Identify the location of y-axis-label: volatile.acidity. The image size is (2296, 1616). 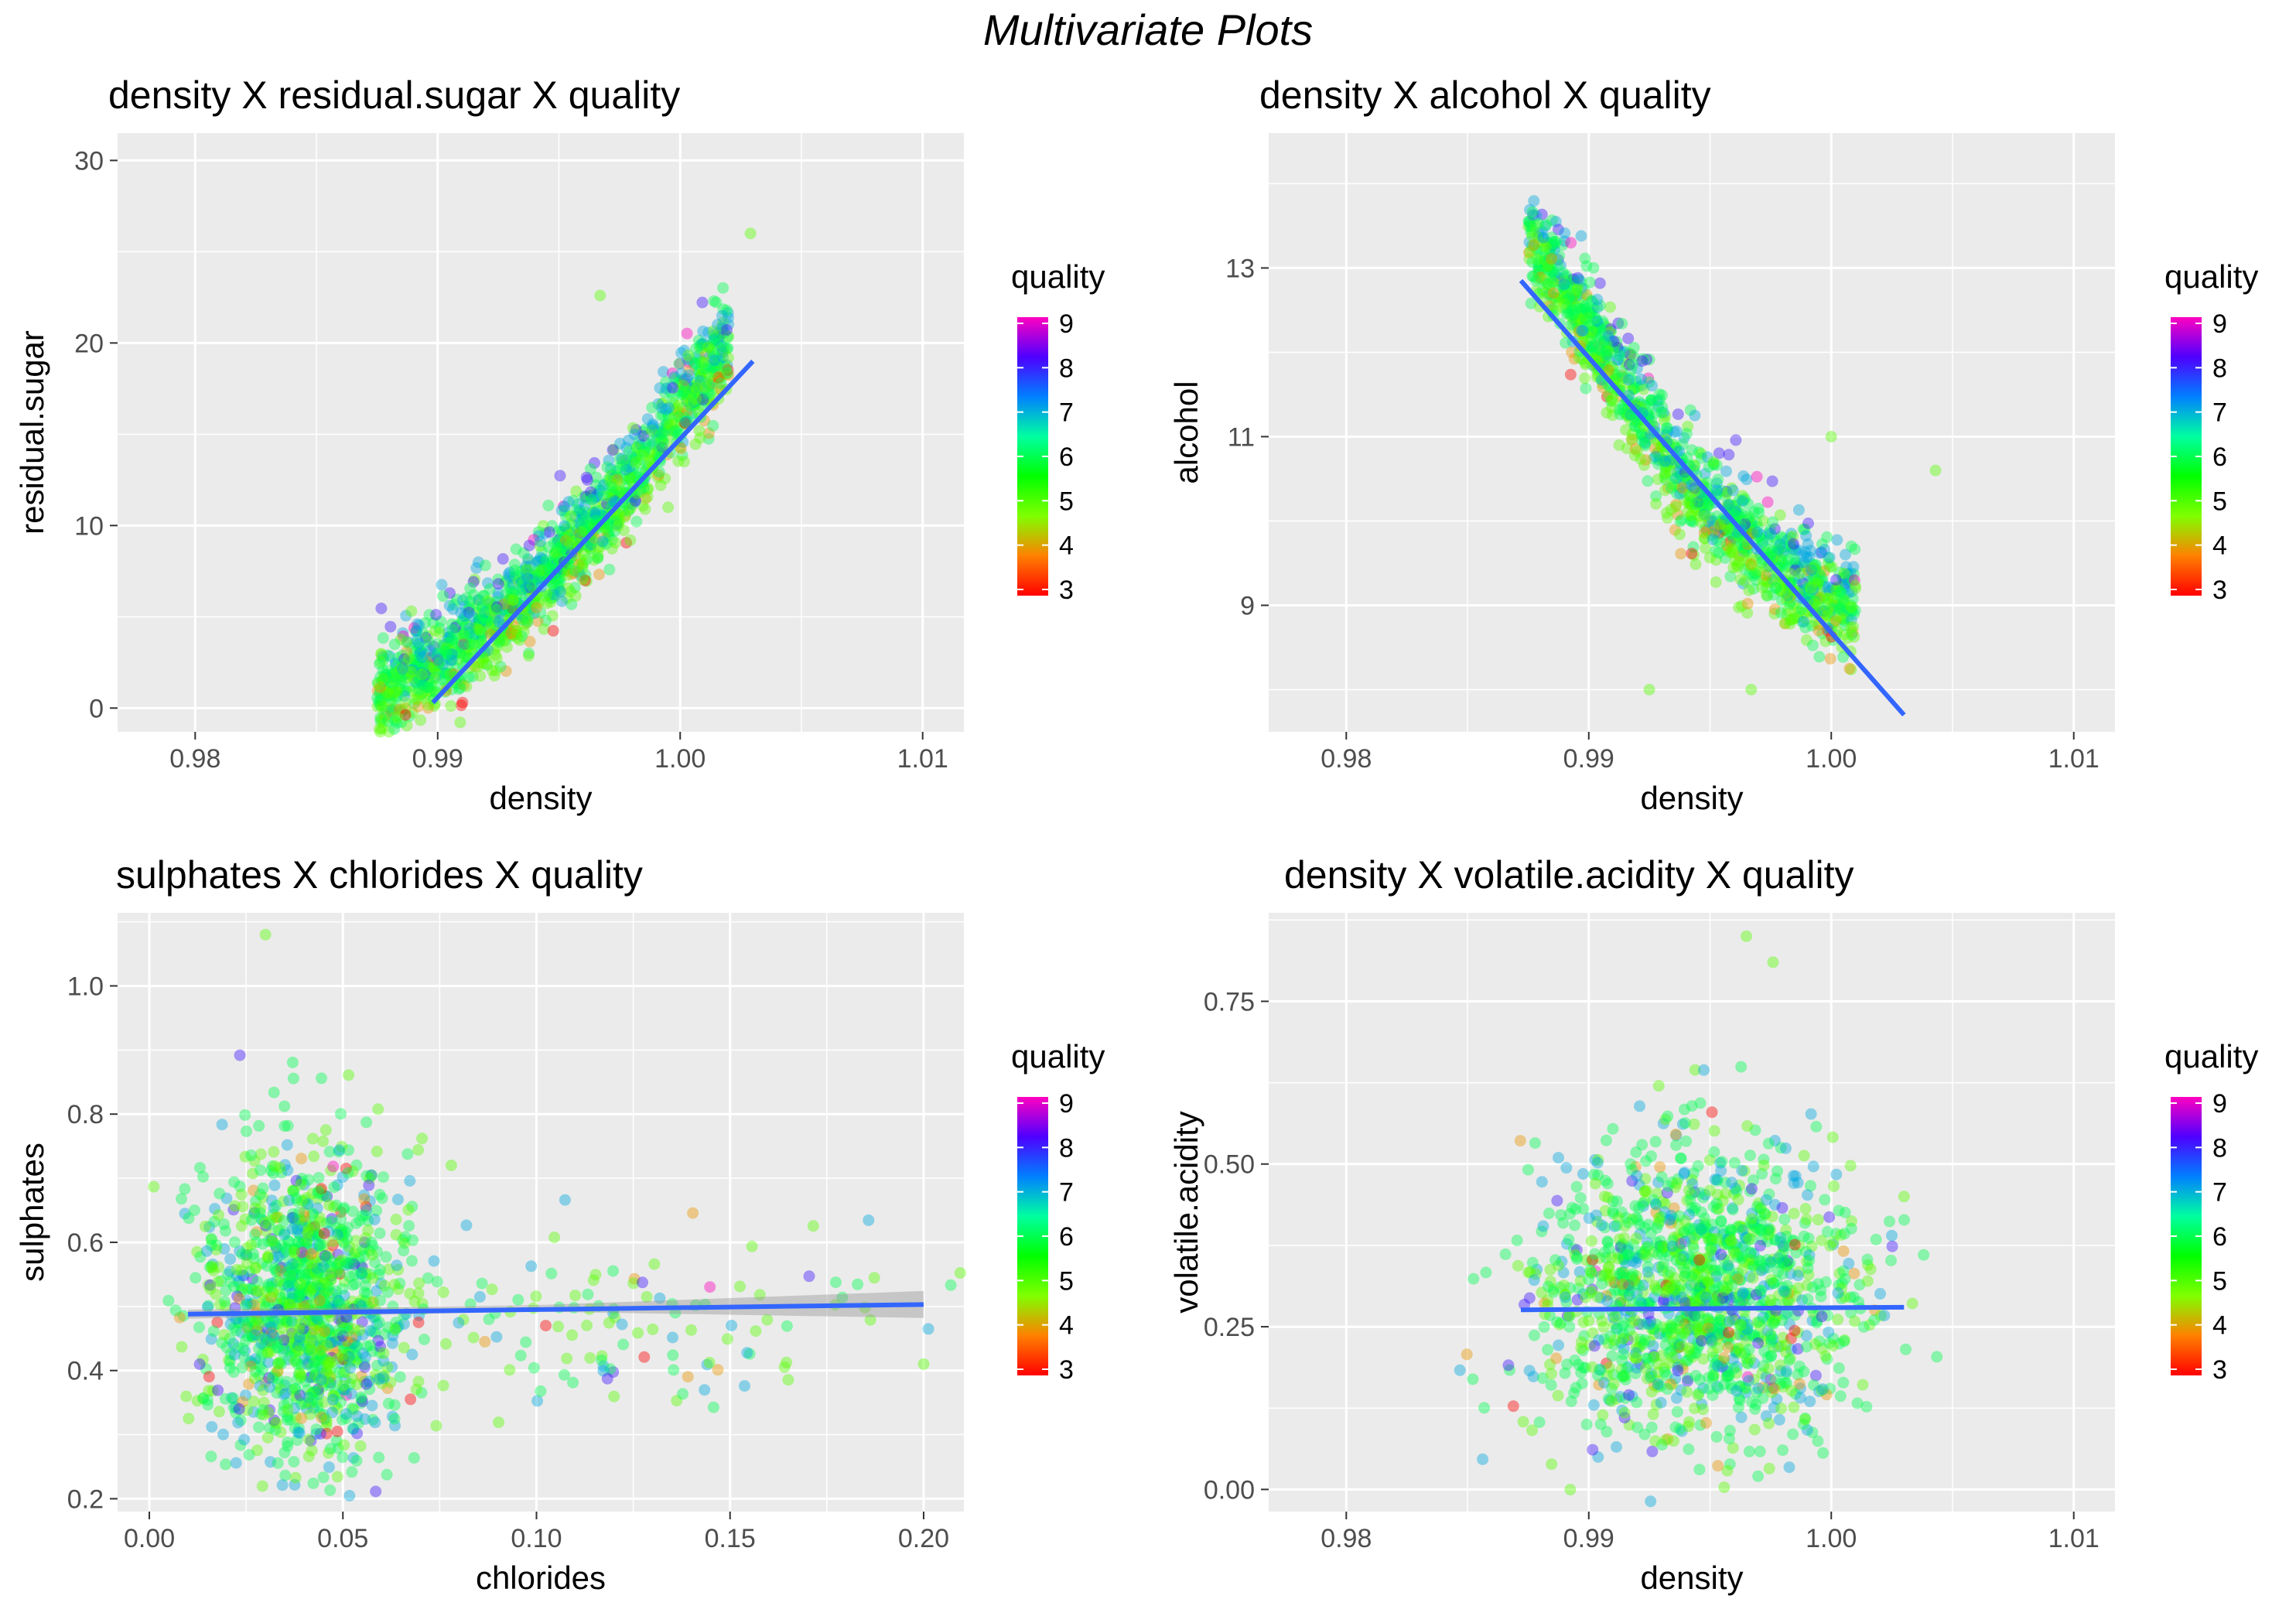
(1186, 1212).